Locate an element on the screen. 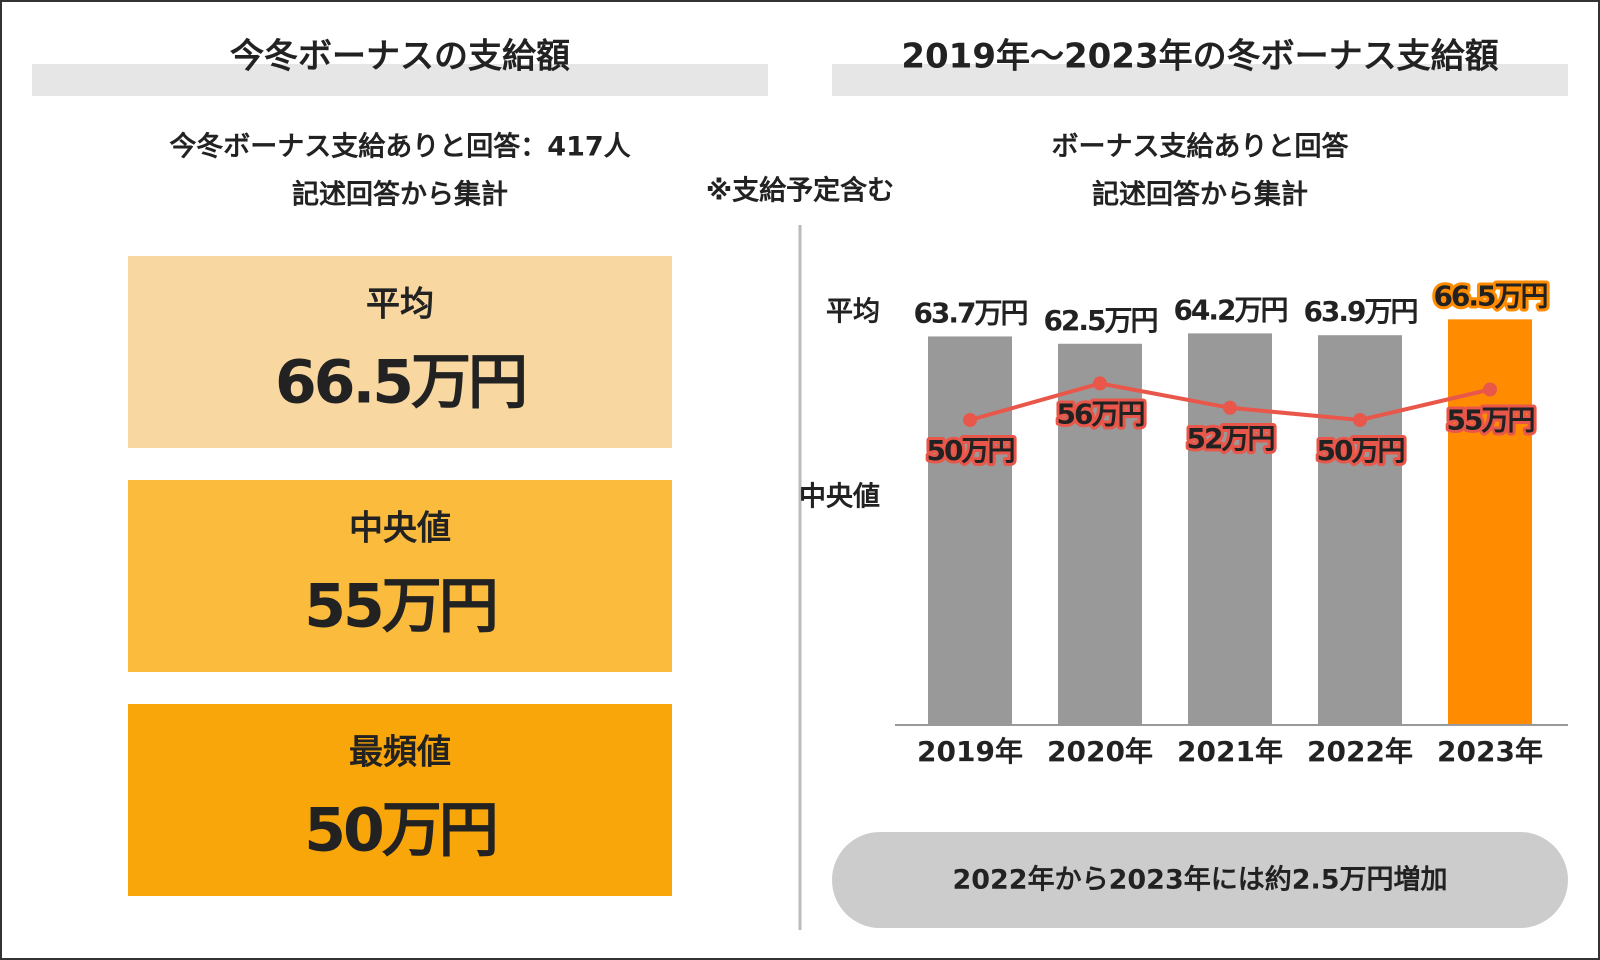 This screenshot has height=960, width=1600. left-title: 今冬ボーナスの支給額 is located at coordinates (400, 57).